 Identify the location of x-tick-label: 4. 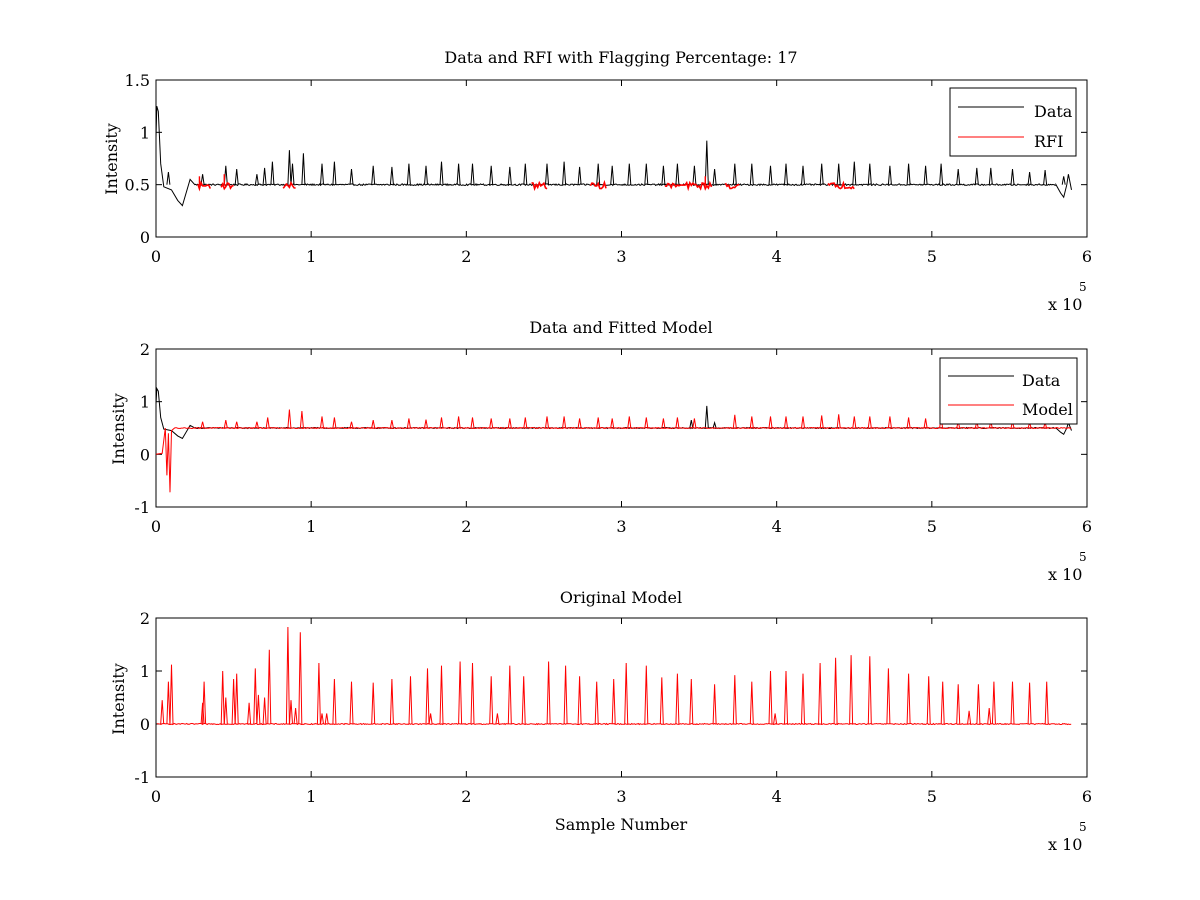
(777, 526).